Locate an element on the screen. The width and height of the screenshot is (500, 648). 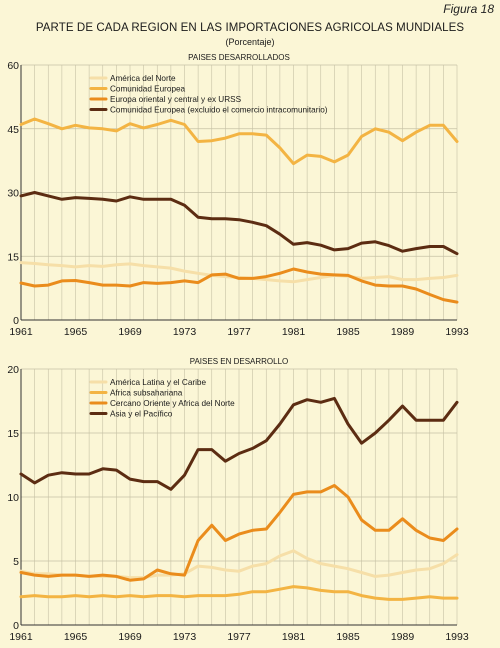
legend-item: Cercano Oriente y Africa del Norte is located at coordinates (162, 403).